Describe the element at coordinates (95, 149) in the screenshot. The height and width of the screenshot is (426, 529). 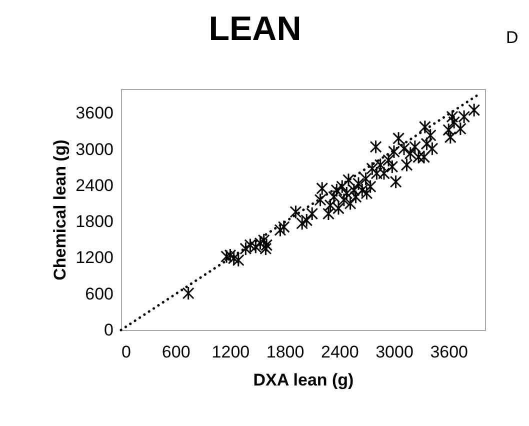
I see `y-tick-label: 3000` at that location.